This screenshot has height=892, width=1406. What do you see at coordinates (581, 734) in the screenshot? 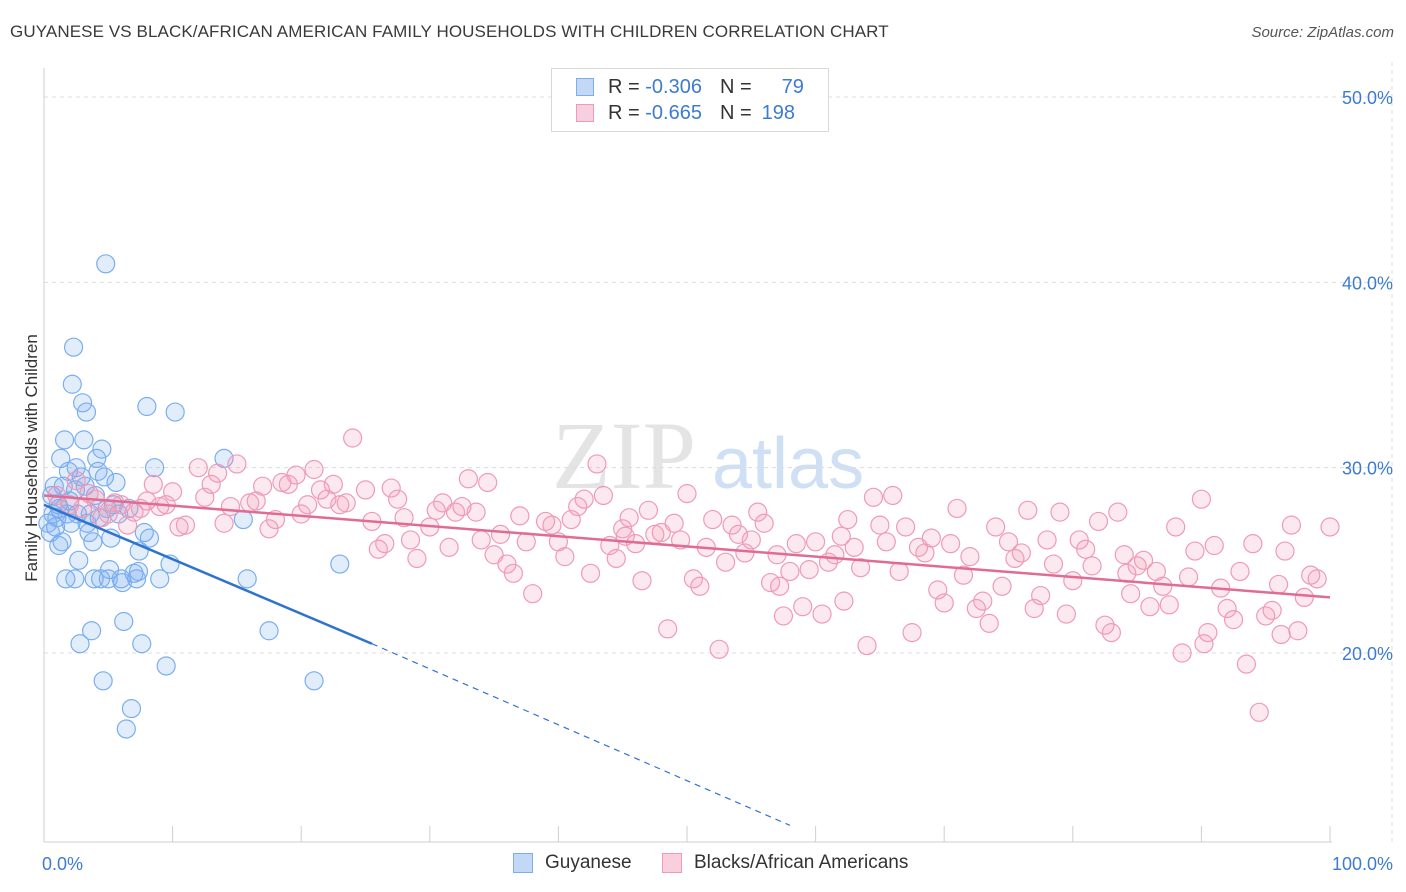
I see `guyanese-trend-extension` at bounding box center [581, 734].